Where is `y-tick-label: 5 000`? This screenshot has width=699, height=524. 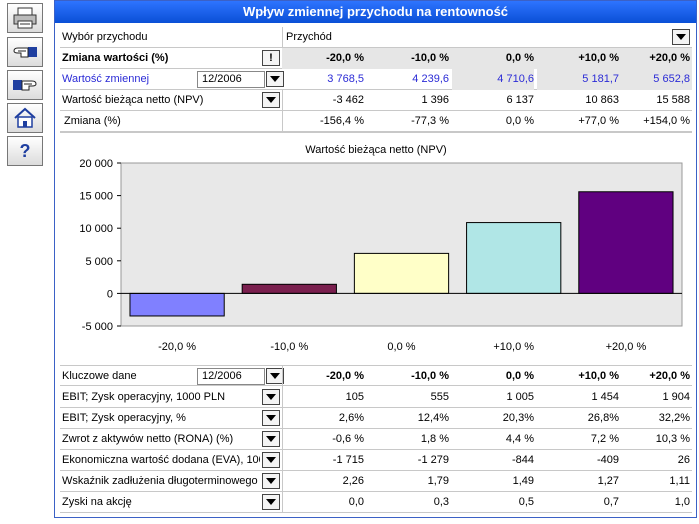
y-tick-label: 5 000 is located at coordinates (99, 262).